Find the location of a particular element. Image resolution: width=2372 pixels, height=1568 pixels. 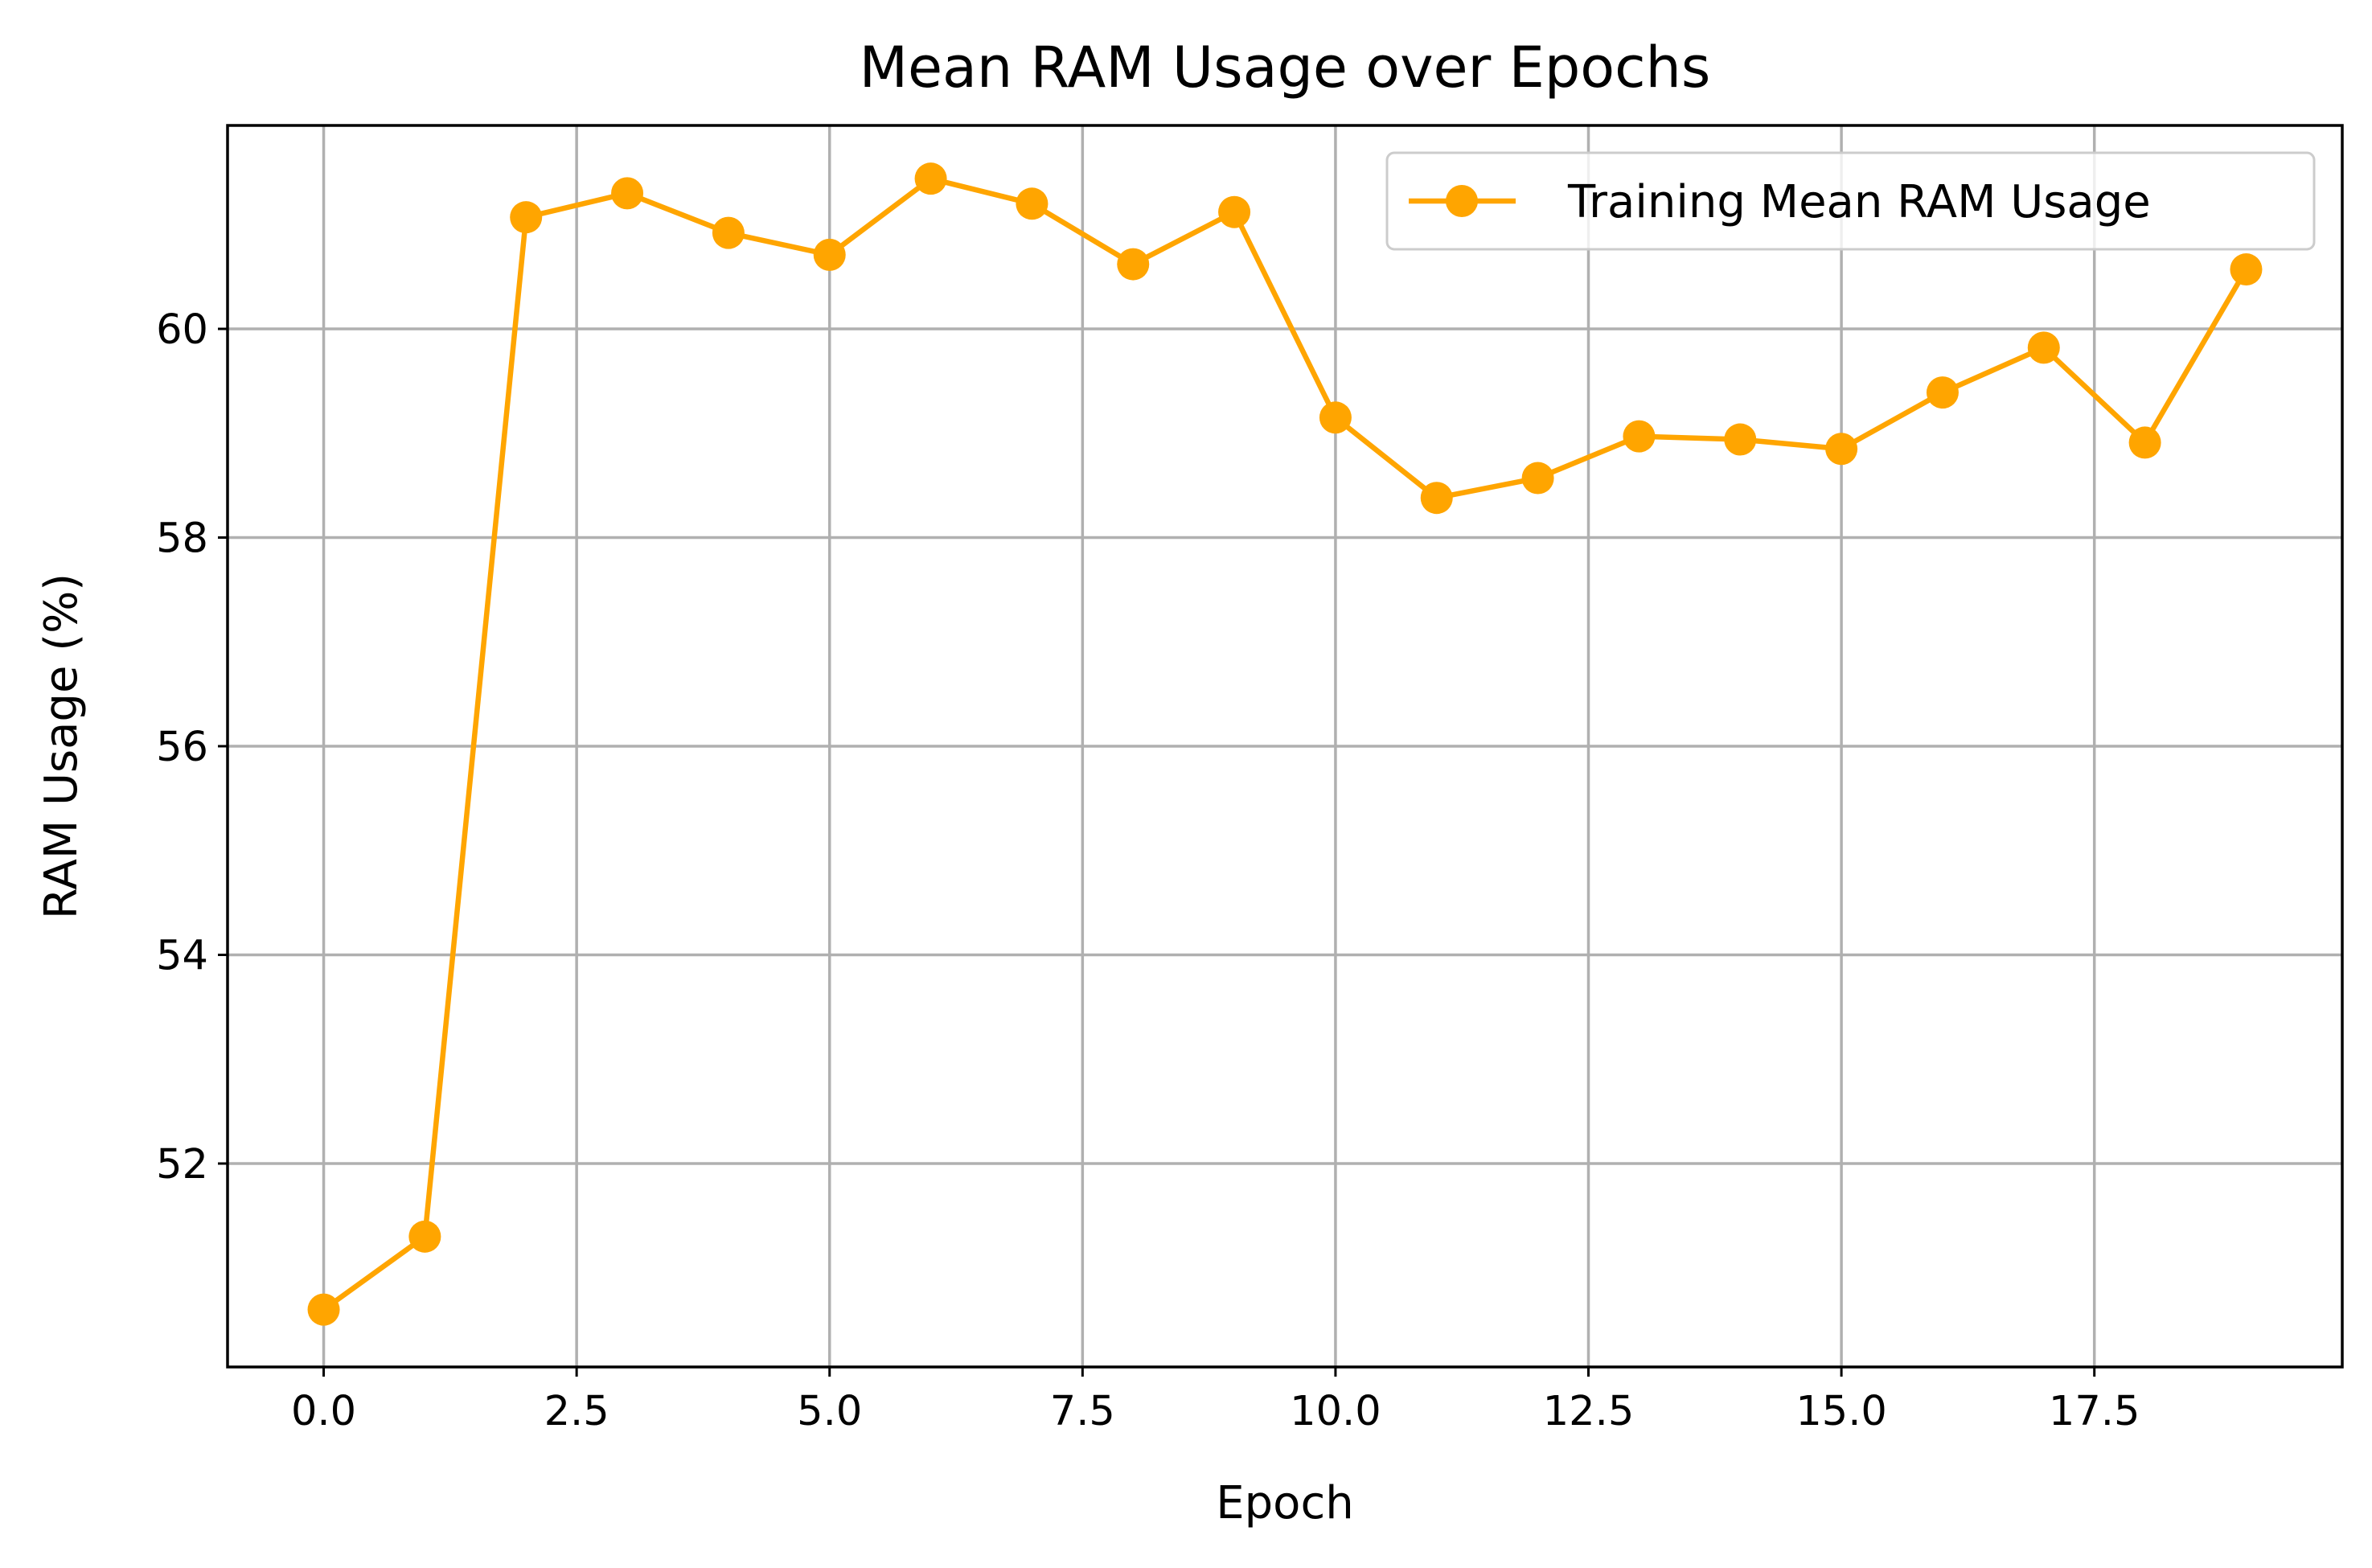

x-tick-label: 12.5 is located at coordinates (1589, 1411).